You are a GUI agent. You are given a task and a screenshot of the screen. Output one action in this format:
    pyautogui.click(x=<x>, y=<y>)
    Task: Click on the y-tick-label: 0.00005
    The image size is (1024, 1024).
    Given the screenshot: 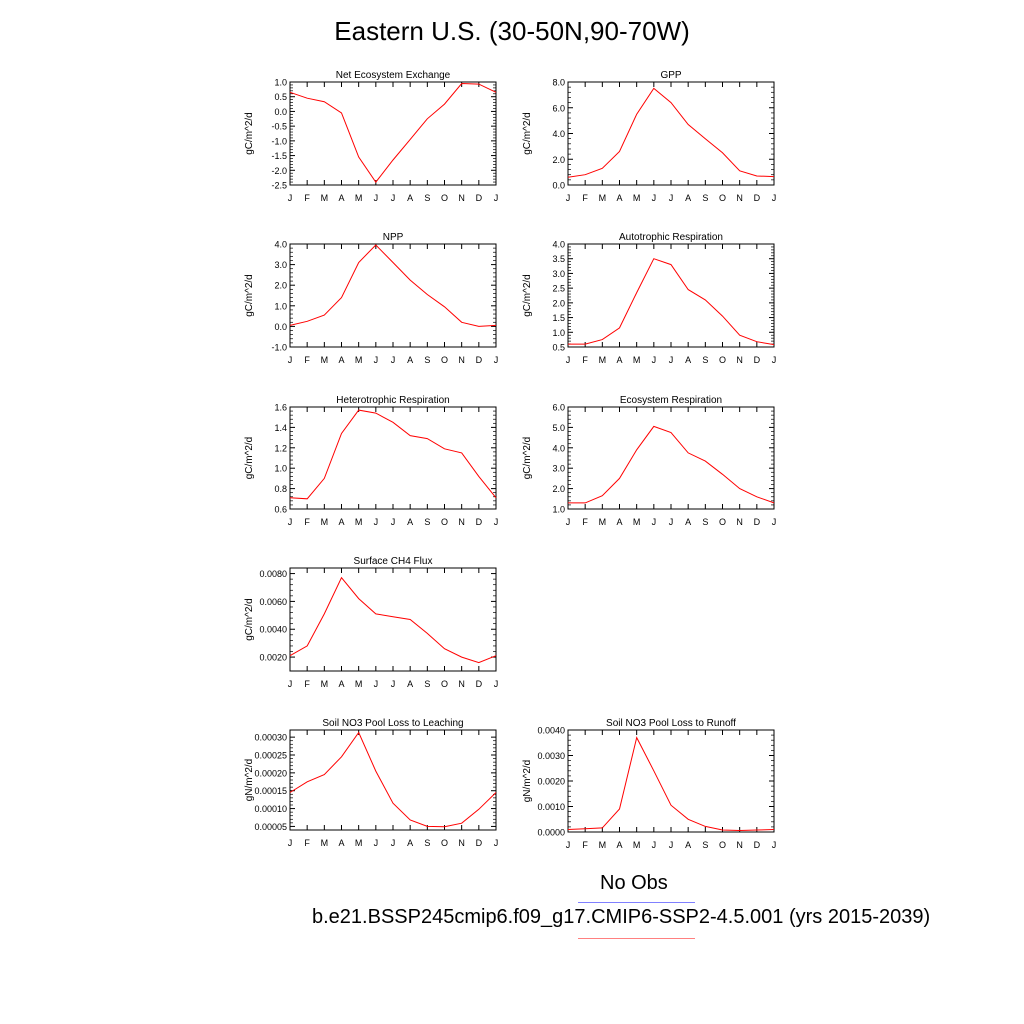 What is the action you would take?
    pyautogui.click(x=270, y=827)
    